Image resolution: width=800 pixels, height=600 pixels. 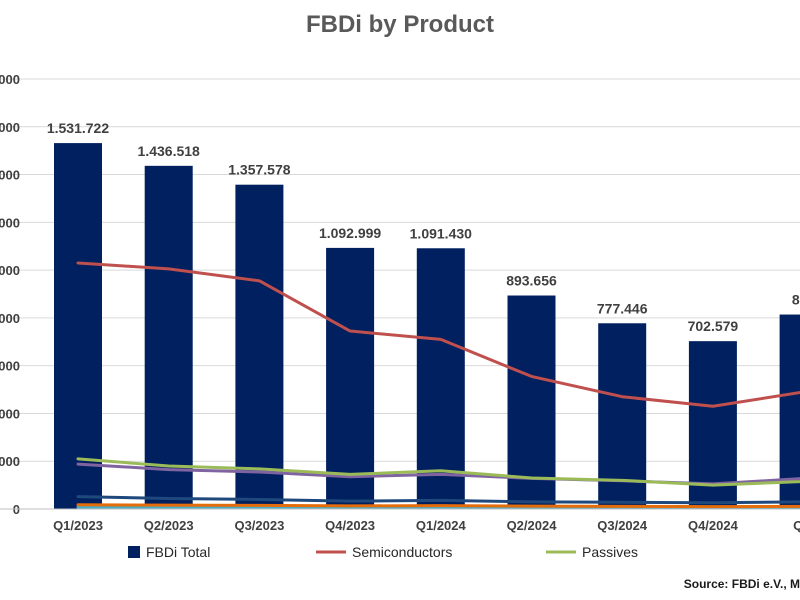 What do you see at coordinates (438, 500) in the screenshot?
I see `line-displays` at bounding box center [438, 500].